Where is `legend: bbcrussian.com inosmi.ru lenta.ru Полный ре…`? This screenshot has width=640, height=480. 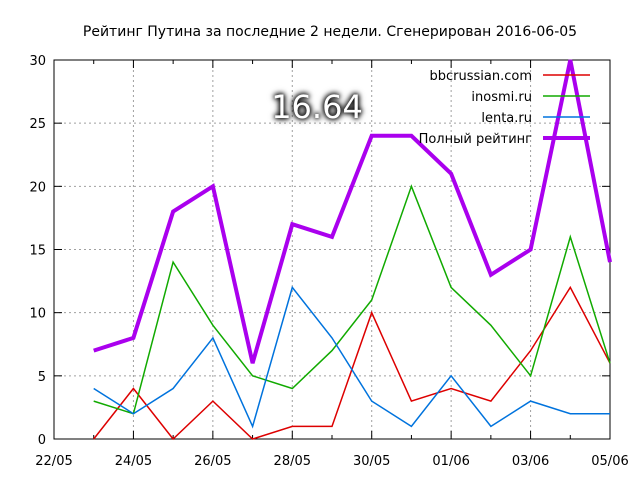 legend: bbcrussian.com inosmi.ru lenta.ru Полный ре… is located at coordinates (504, 108).